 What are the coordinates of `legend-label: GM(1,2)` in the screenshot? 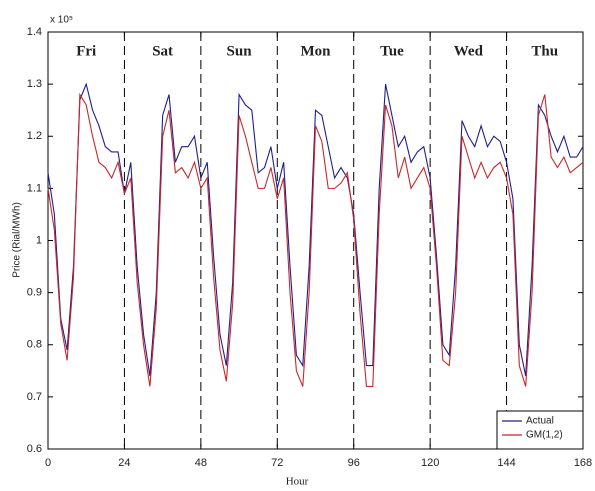 It's located at (544, 435).